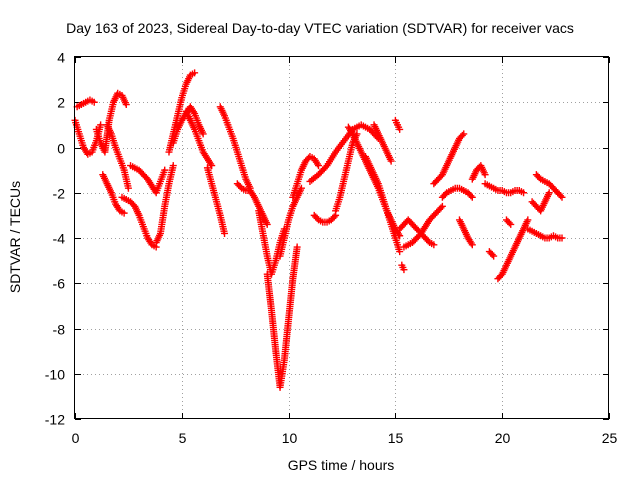 This screenshot has height=480, width=640. I want to click on y-axis-title: SDTVAR / TECUs, so click(15, 237).